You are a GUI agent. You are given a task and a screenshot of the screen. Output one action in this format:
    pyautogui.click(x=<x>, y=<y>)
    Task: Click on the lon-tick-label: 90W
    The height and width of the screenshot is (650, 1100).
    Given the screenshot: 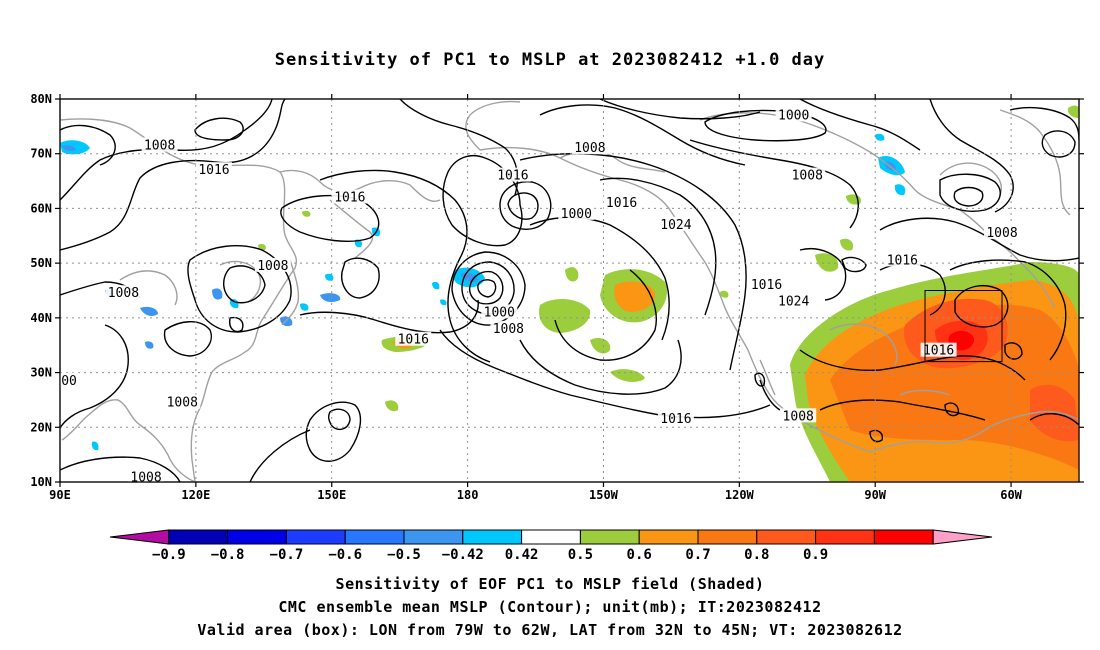 What is the action you would take?
    pyautogui.click(x=875, y=495)
    